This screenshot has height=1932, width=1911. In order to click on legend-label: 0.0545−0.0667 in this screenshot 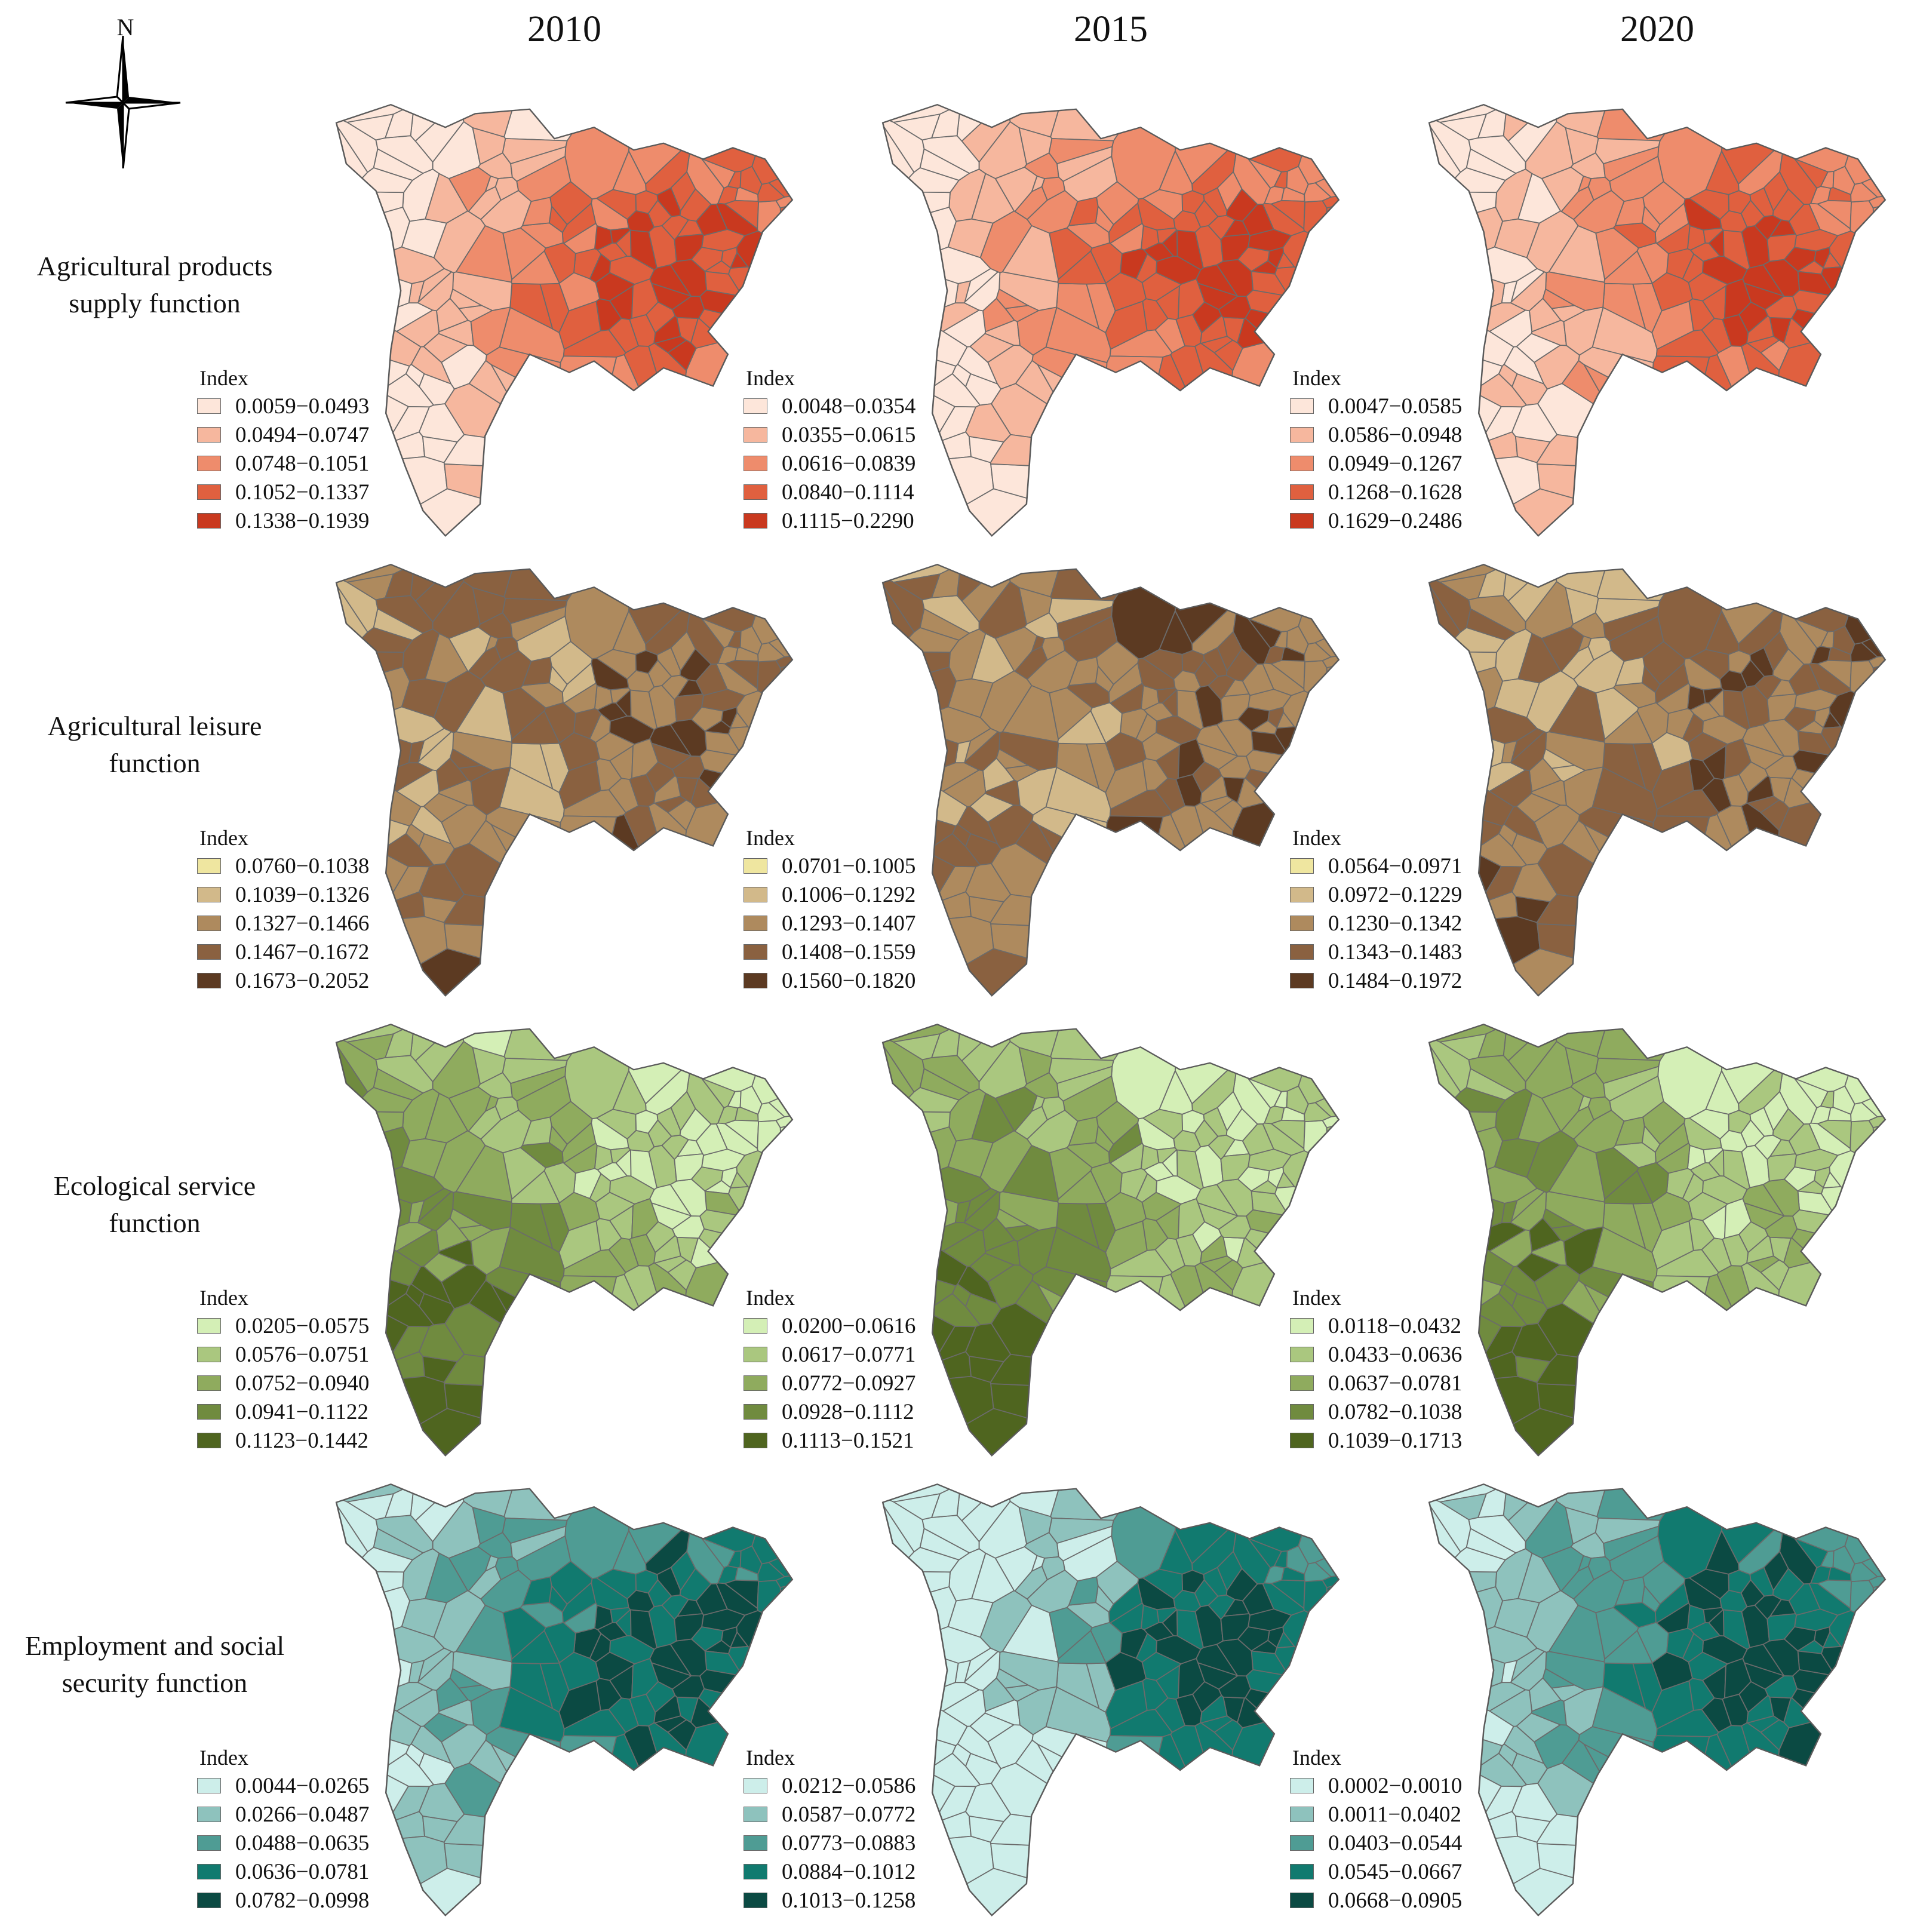, I will do `click(1395, 1871)`.